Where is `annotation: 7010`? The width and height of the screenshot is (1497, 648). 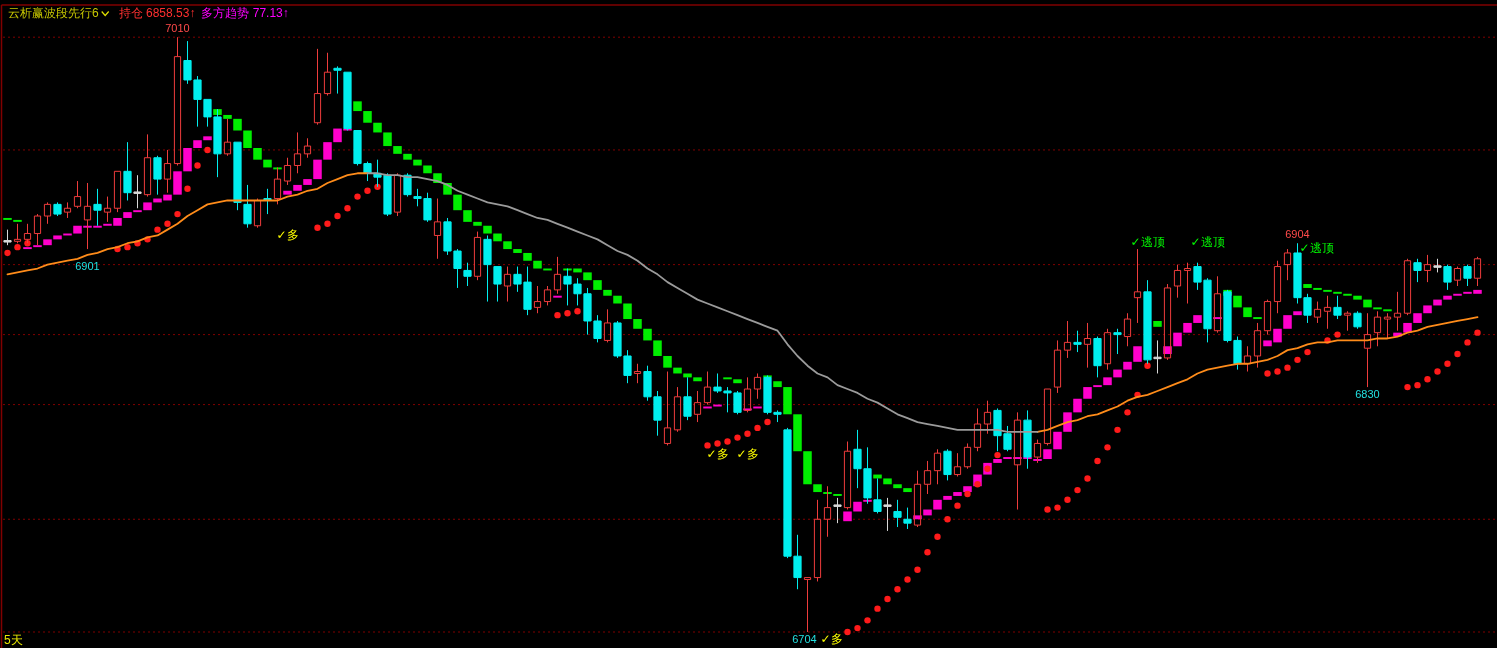
annotation: 7010 is located at coordinates (177, 28).